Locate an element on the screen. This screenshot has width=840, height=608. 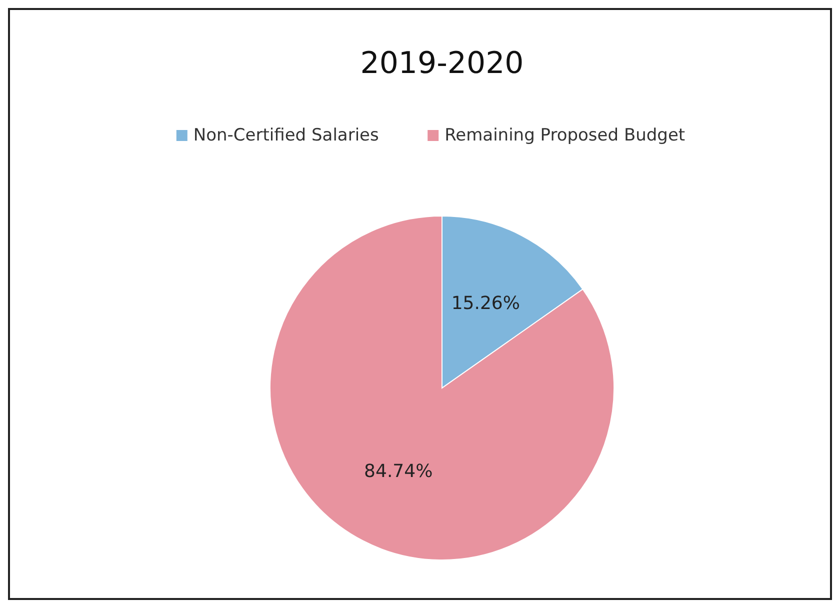
legend-label: Remaining Proposed Budget is located at coordinates (565, 136).